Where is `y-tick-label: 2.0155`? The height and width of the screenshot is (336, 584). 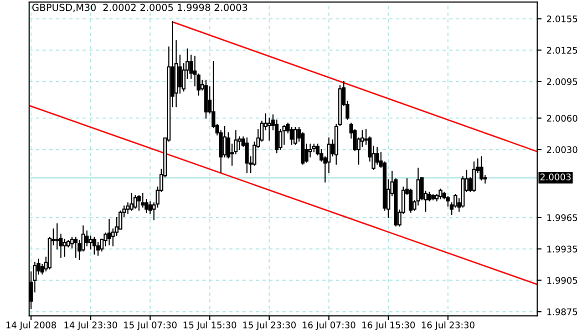
y-tick-label: 2.0155 is located at coordinates (562, 18).